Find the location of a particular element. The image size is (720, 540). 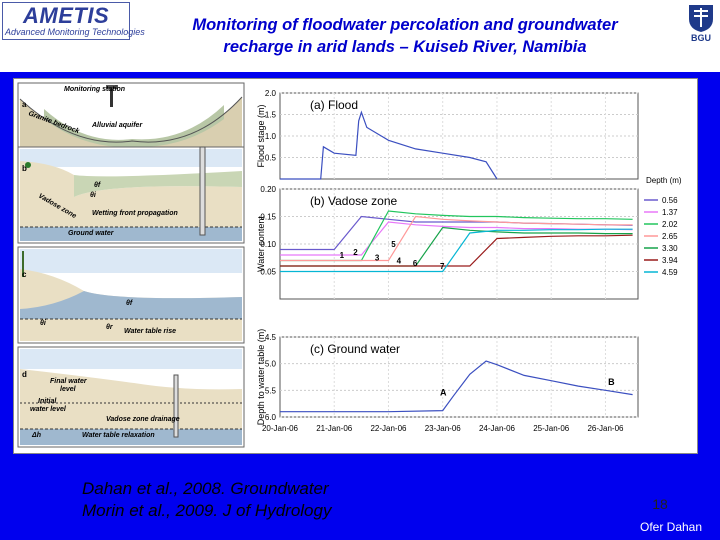

gw-annotation-B: B is located at coordinates (611, 382).